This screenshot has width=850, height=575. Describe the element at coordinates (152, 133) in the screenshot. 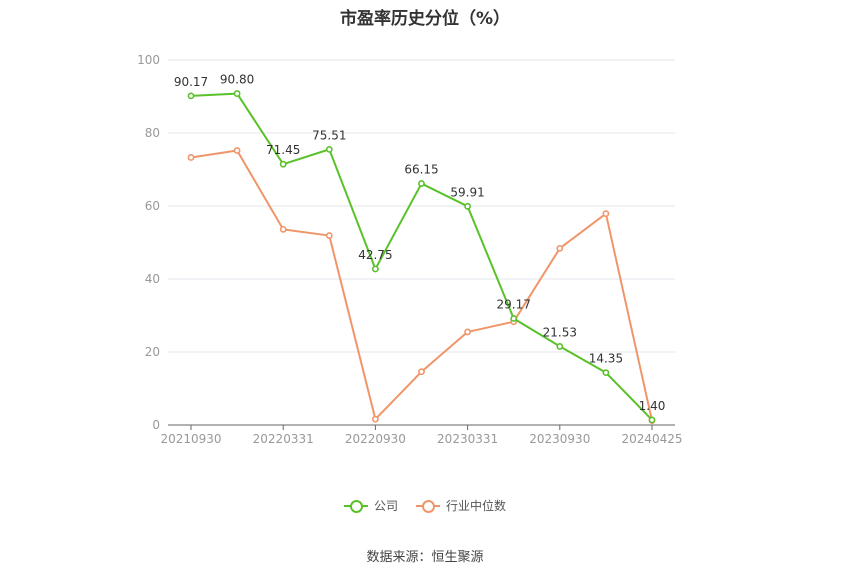

I see `y-tick-label: 80` at that location.